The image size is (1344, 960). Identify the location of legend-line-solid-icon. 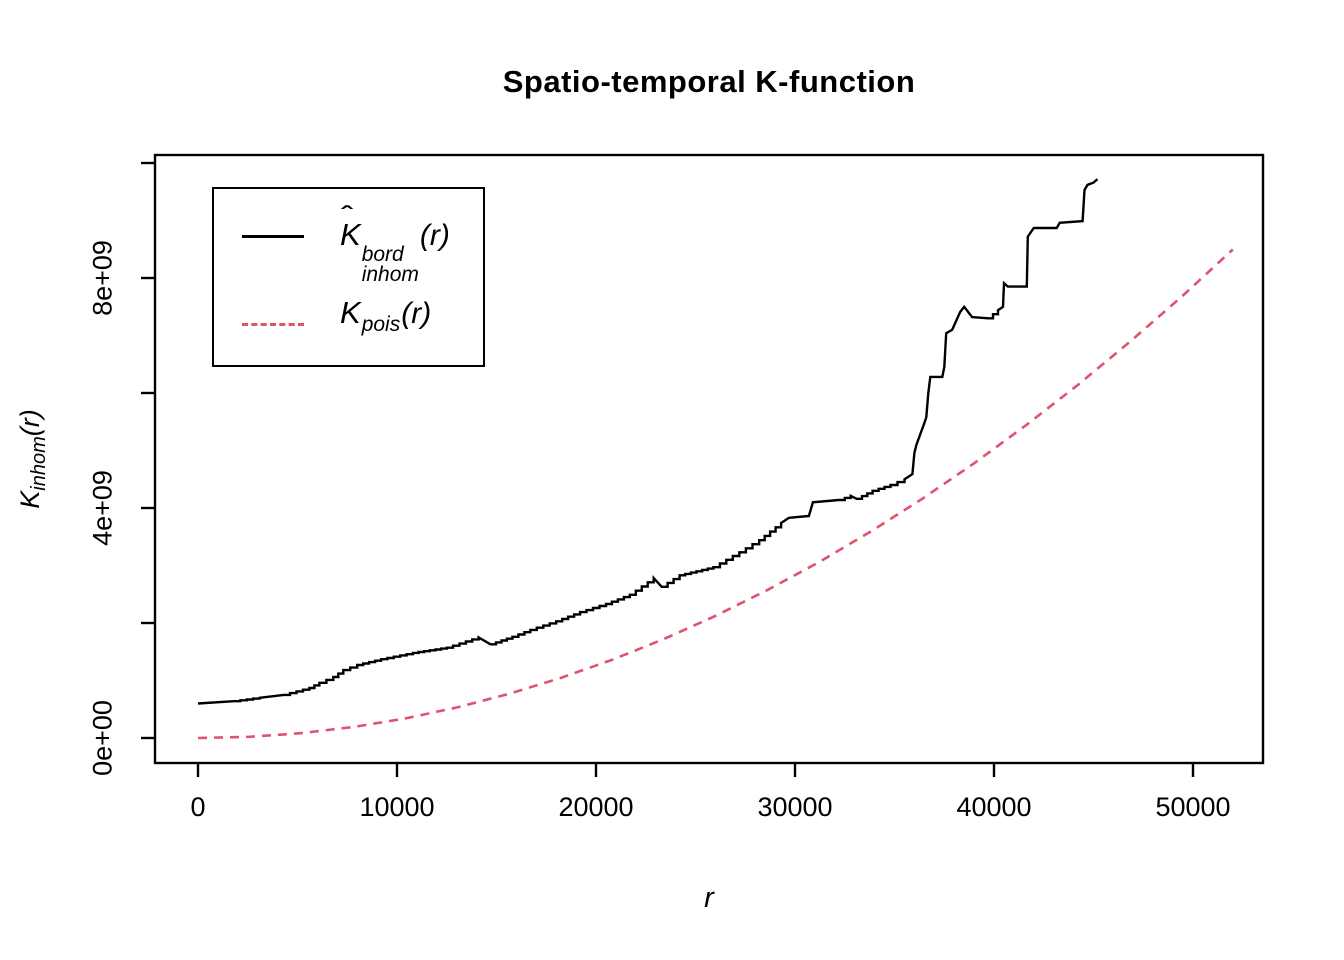
(273, 236).